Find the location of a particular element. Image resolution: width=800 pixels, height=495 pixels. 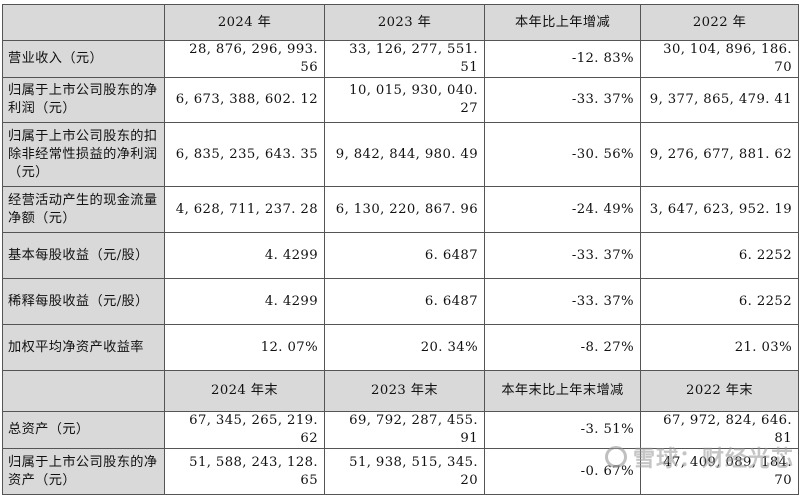

row-label: 稀释每股收益（元/股） is located at coordinates (83, 301).